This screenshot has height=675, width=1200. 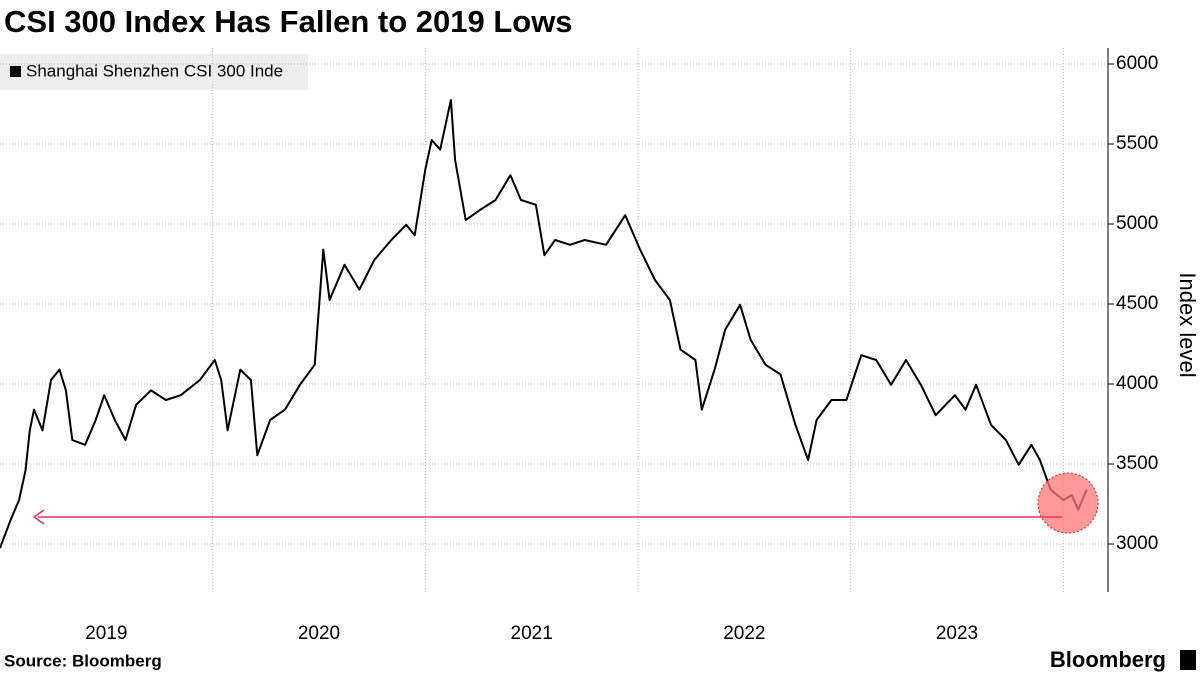 I want to click on y-tick-label: 4000, so click(x=1137, y=383).